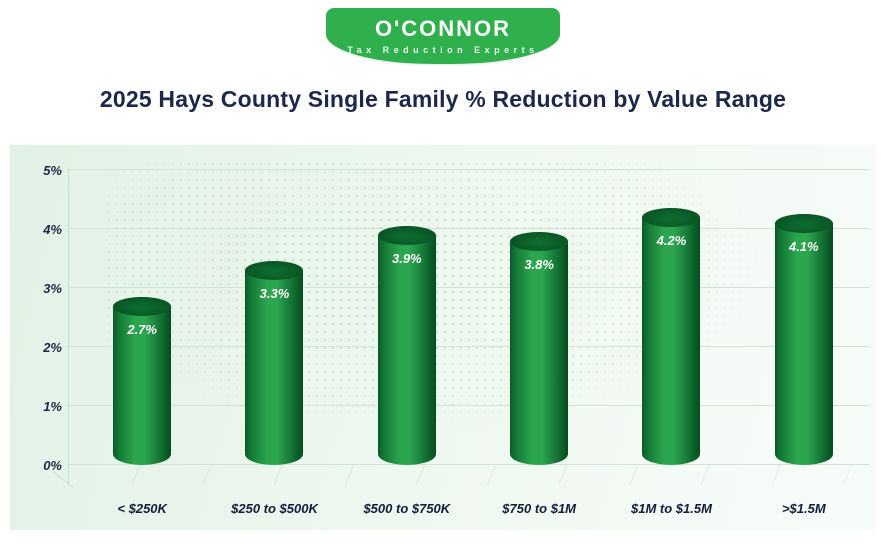 The height and width of the screenshot is (544, 886). I want to click on logo-banner: O'CONNOR Tax Reduction Experts, so click(443, 32).